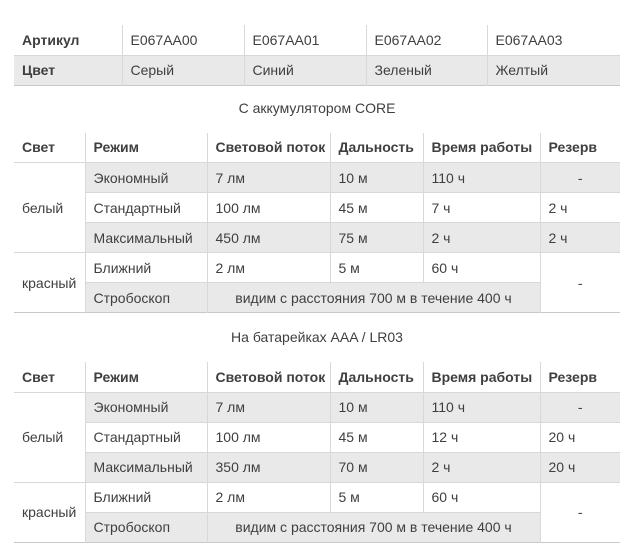 This screenshot has height=549, width=626. I want to click on color-row: Цвет Серый Синий Зеленый Желтый, so click(317, 69).